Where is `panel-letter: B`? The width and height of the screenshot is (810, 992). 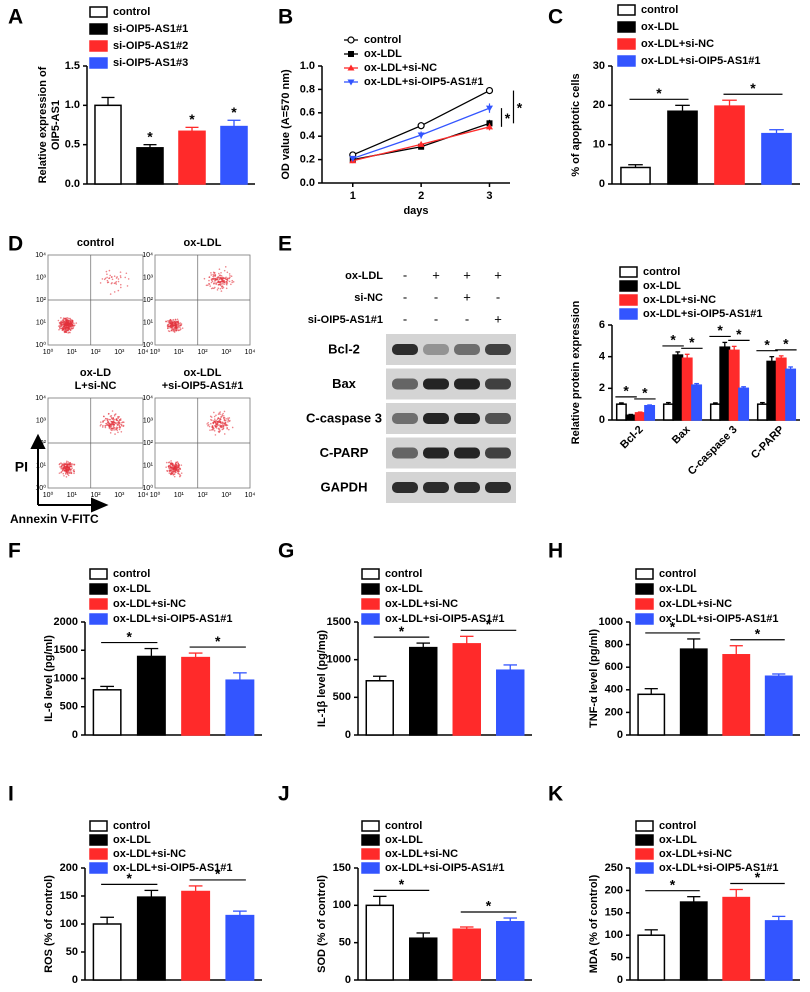
panel-letter: B is located at coordinates (285, 17).